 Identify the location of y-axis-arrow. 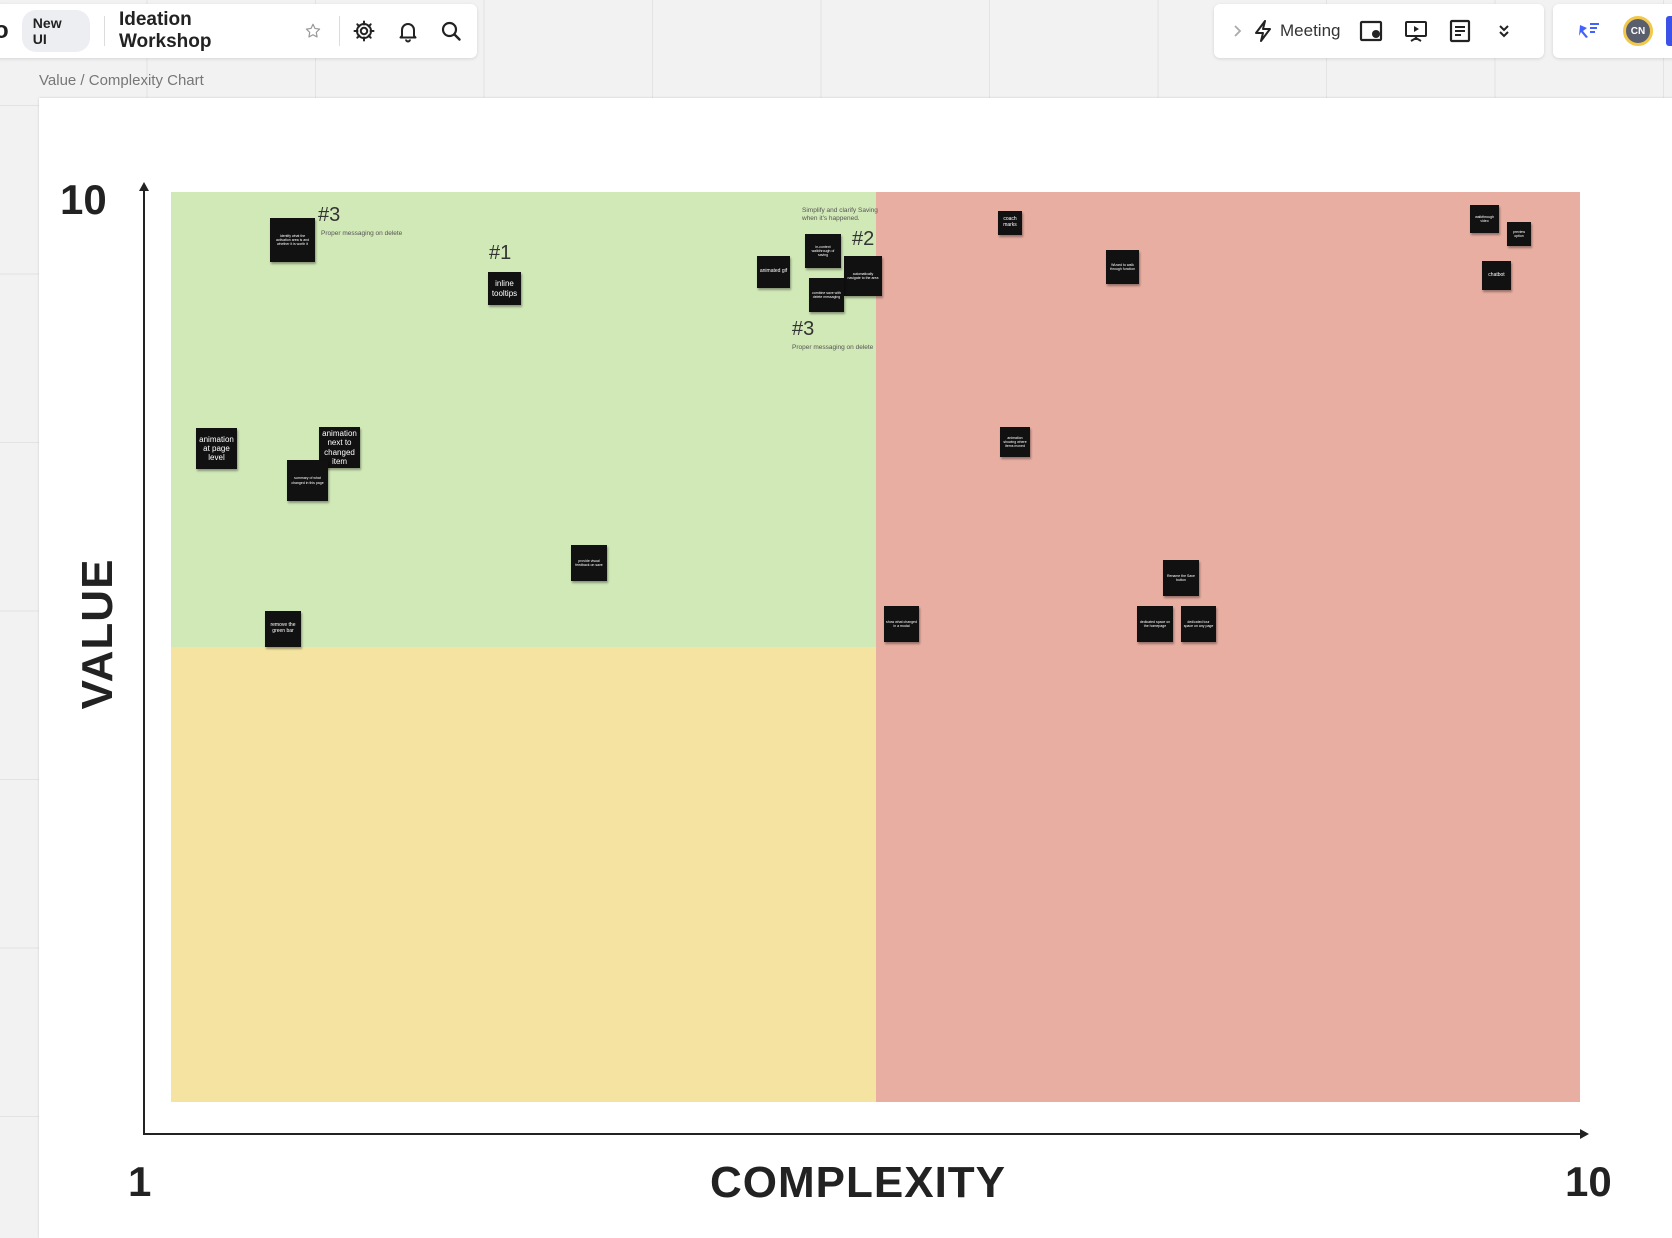
(144, 186).